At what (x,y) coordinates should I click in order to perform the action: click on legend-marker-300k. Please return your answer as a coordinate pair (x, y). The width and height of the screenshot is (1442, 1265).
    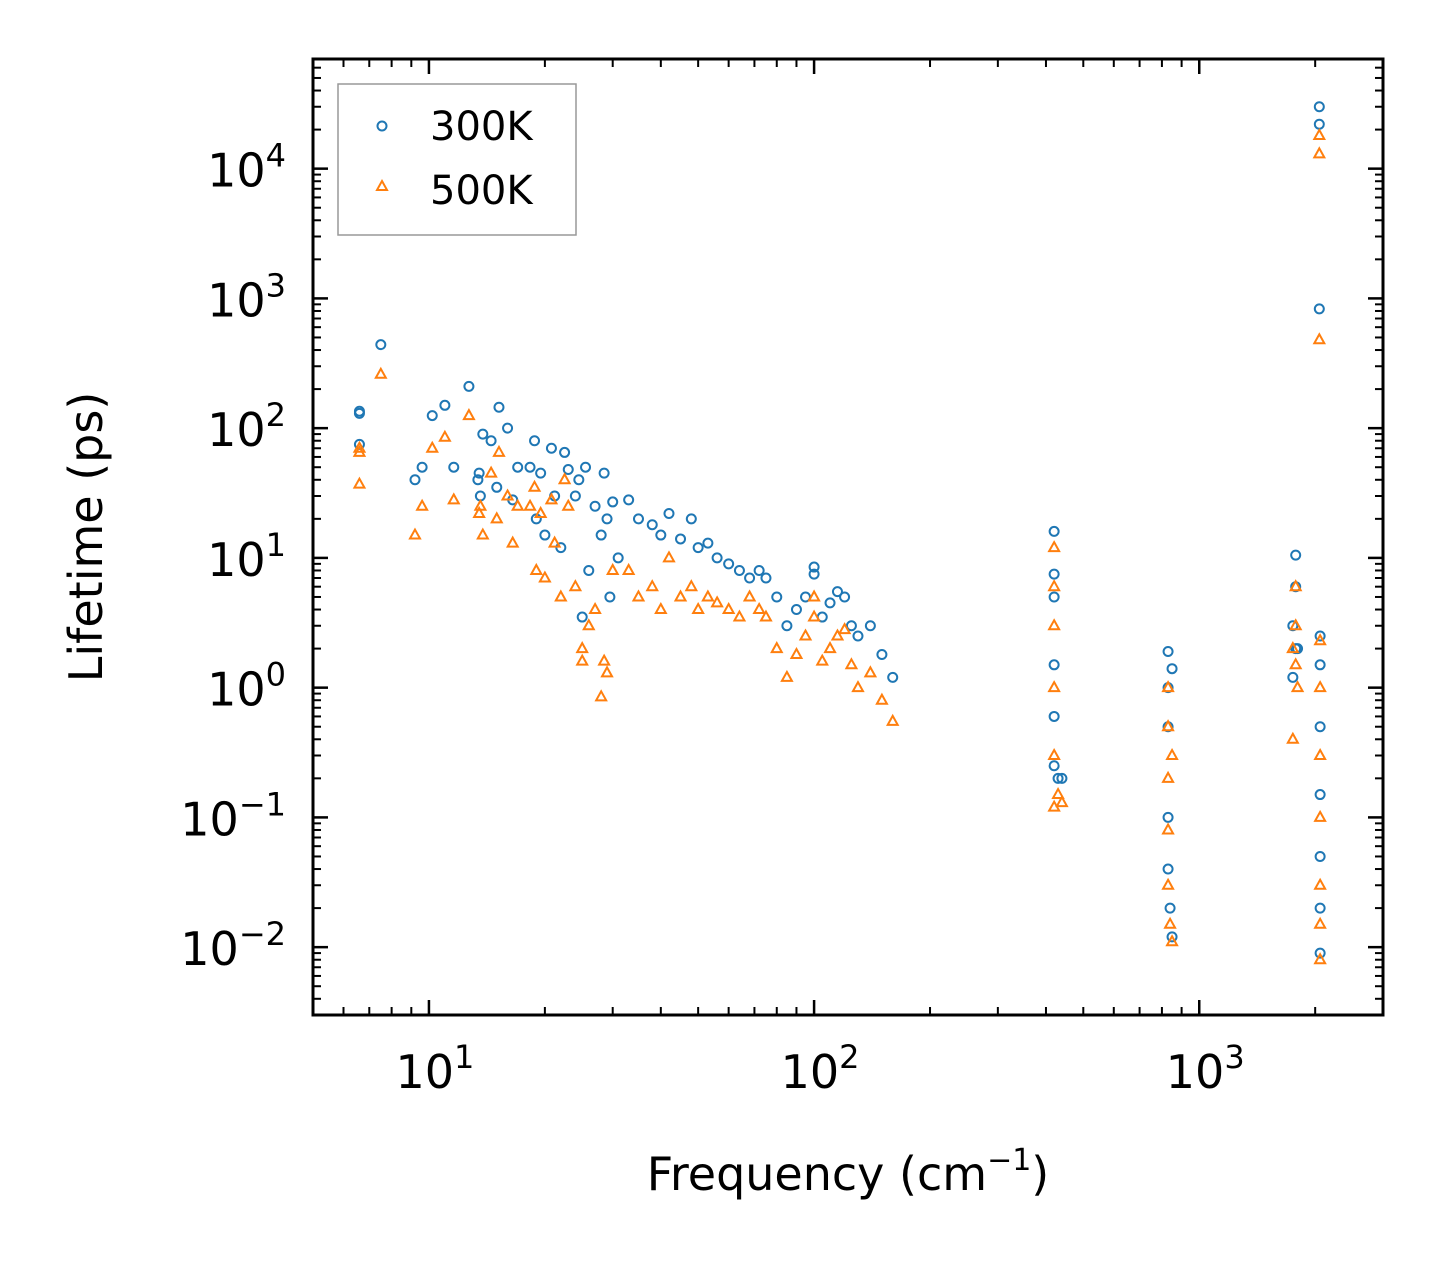
    Looking at the image, I should click on (382, 126).